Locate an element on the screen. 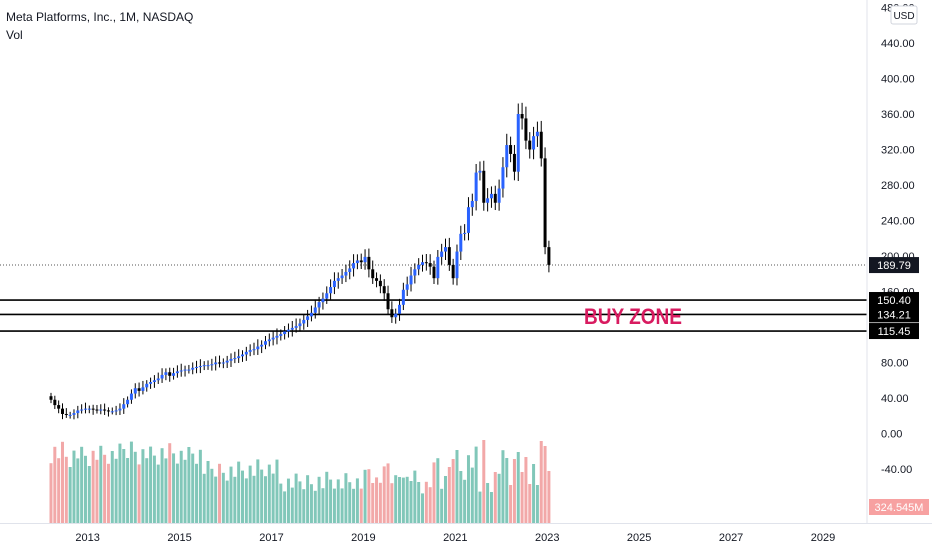 This screenshot has height=550, width=932. price-levels is located at coordinates (433, 298).